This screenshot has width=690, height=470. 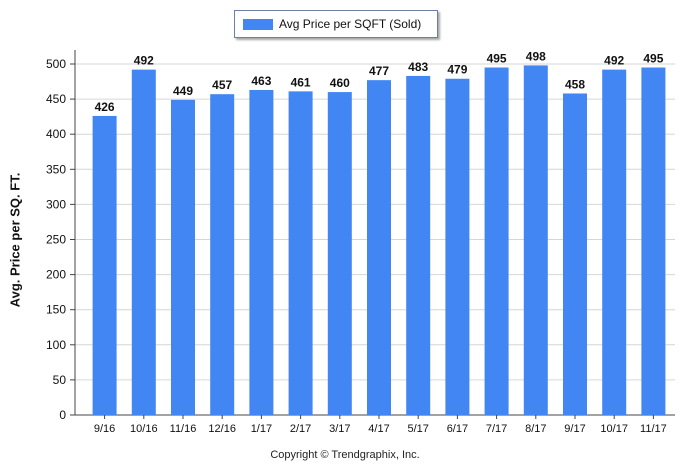 I want to click on x-tick-label: 10/16, so click(x=144, y=429).